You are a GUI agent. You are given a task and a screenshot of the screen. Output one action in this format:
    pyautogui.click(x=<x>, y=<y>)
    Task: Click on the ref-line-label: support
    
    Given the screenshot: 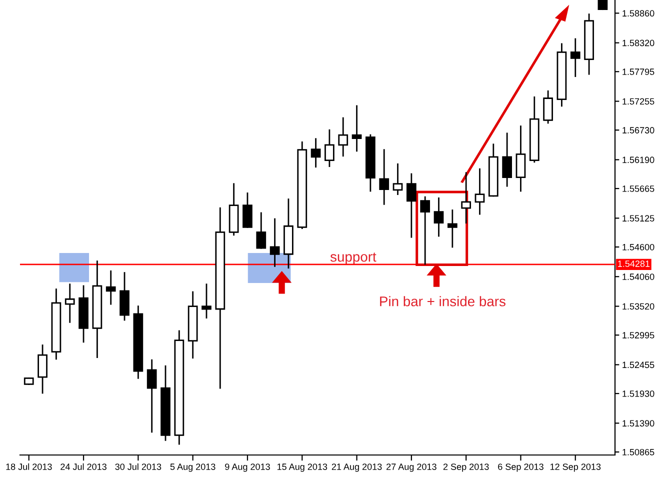 What is the action you would take?
    pyautogui.click(x=353, y=258)
    